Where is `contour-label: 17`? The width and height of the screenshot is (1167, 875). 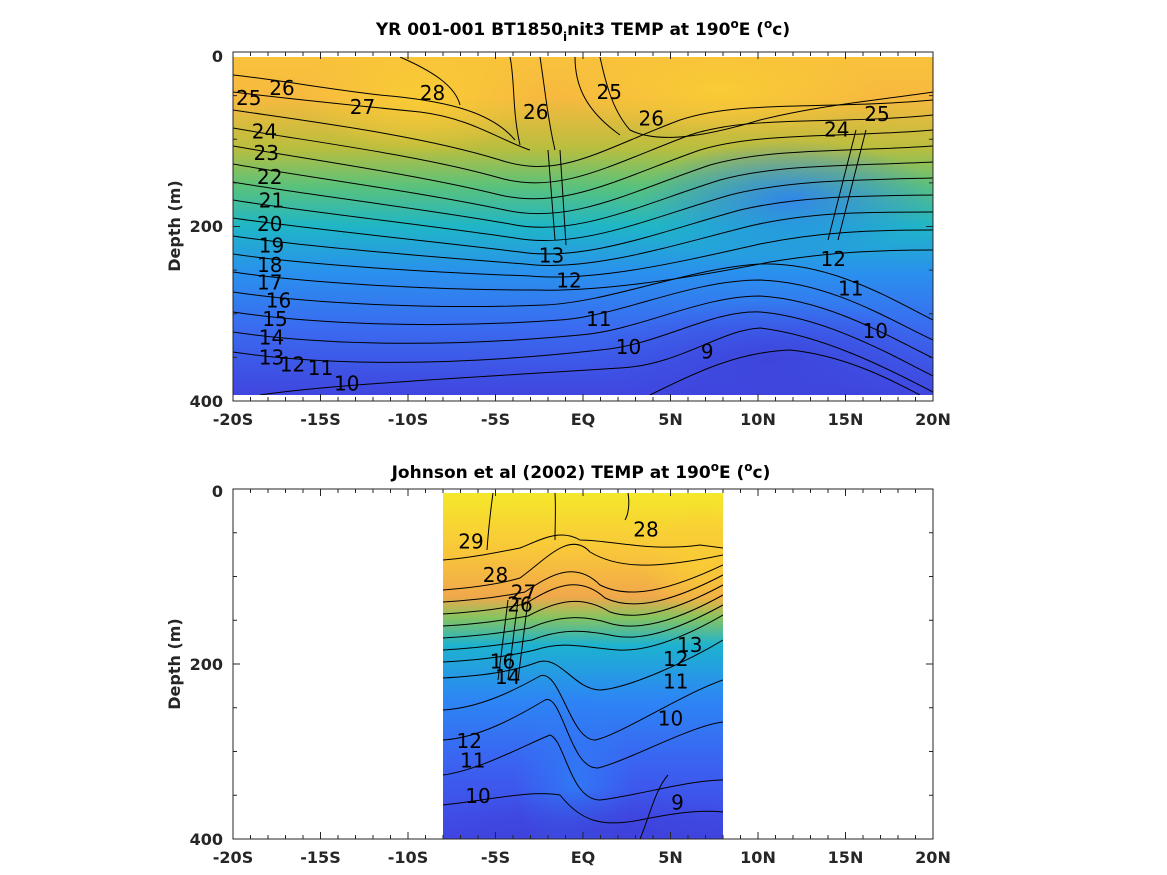 contour-label: 17 is located at coordinates (269, 282).